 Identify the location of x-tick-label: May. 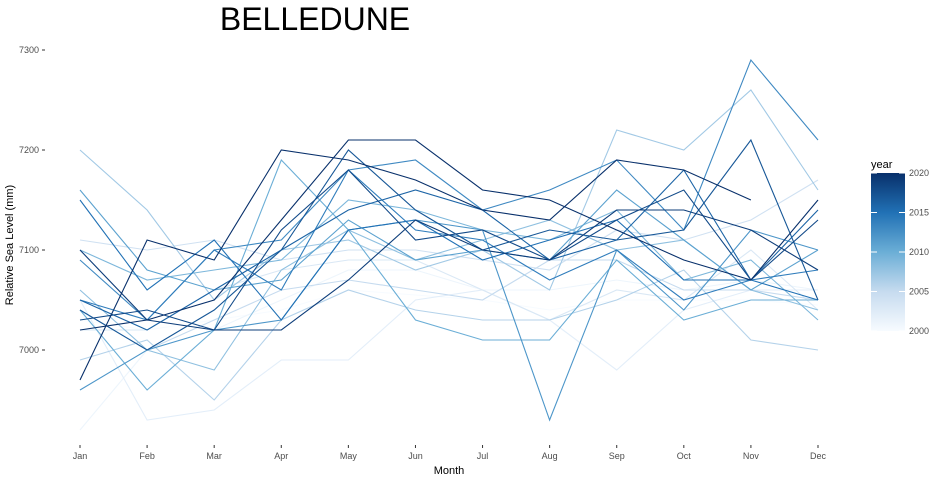
(349, 456).